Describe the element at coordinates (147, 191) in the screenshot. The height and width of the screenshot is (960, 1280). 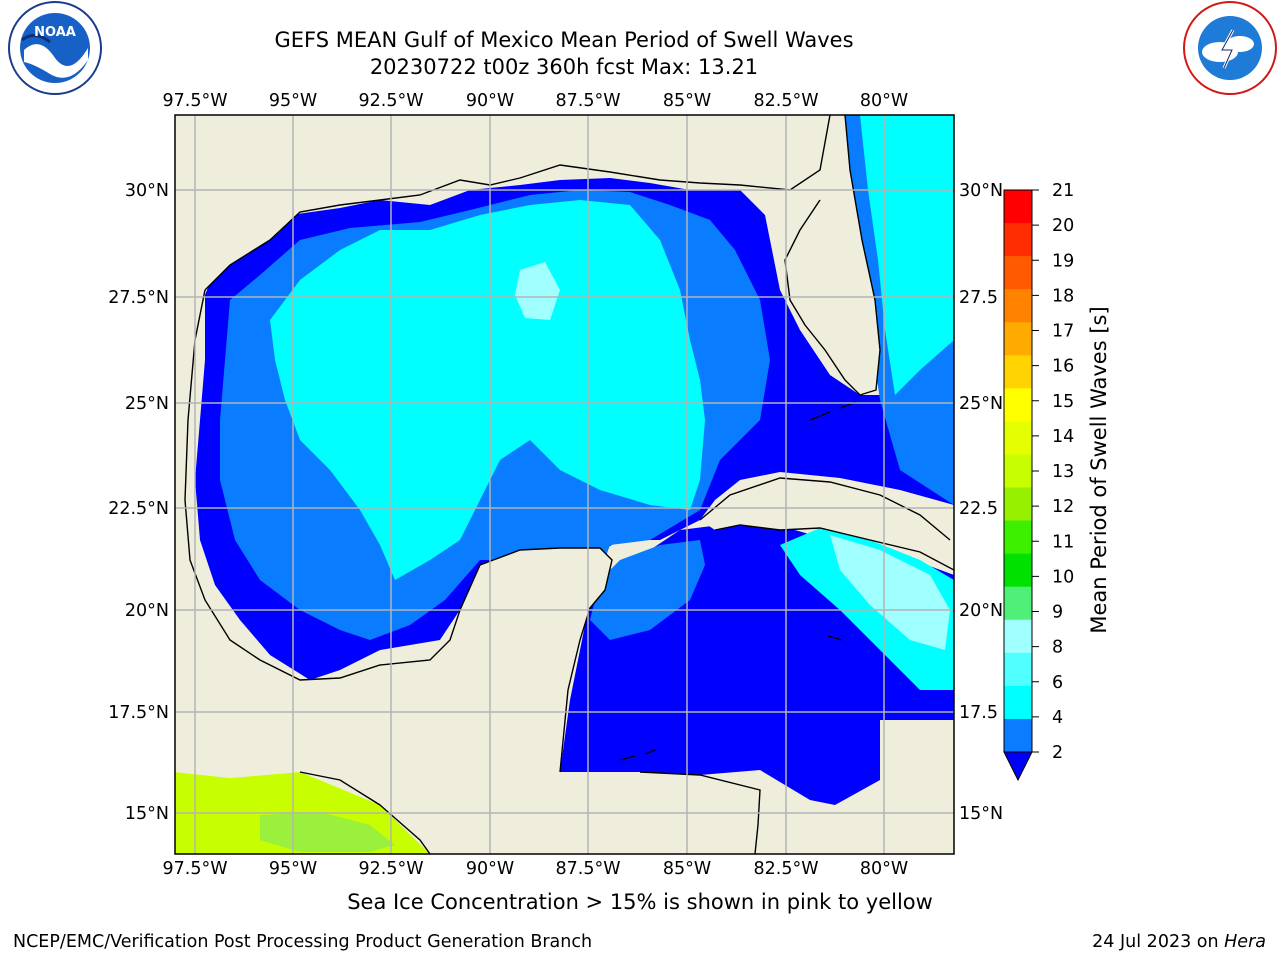
I see `lat-label-left: 30°N` at that location.